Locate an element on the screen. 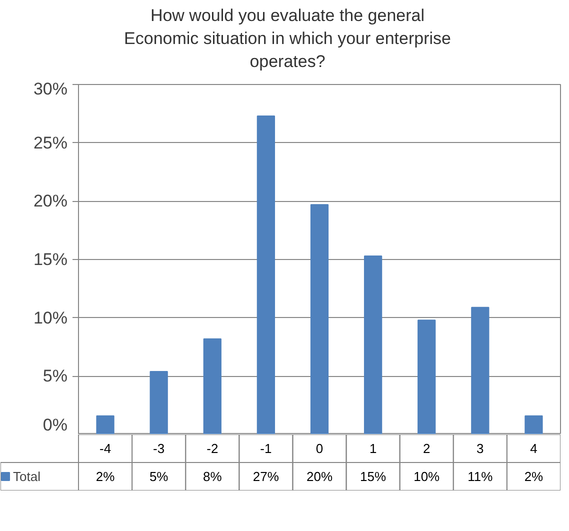 Image resolution: width=569 pixels, height=531 pixels. data-label: 15% is located at coordinates (373, 476).